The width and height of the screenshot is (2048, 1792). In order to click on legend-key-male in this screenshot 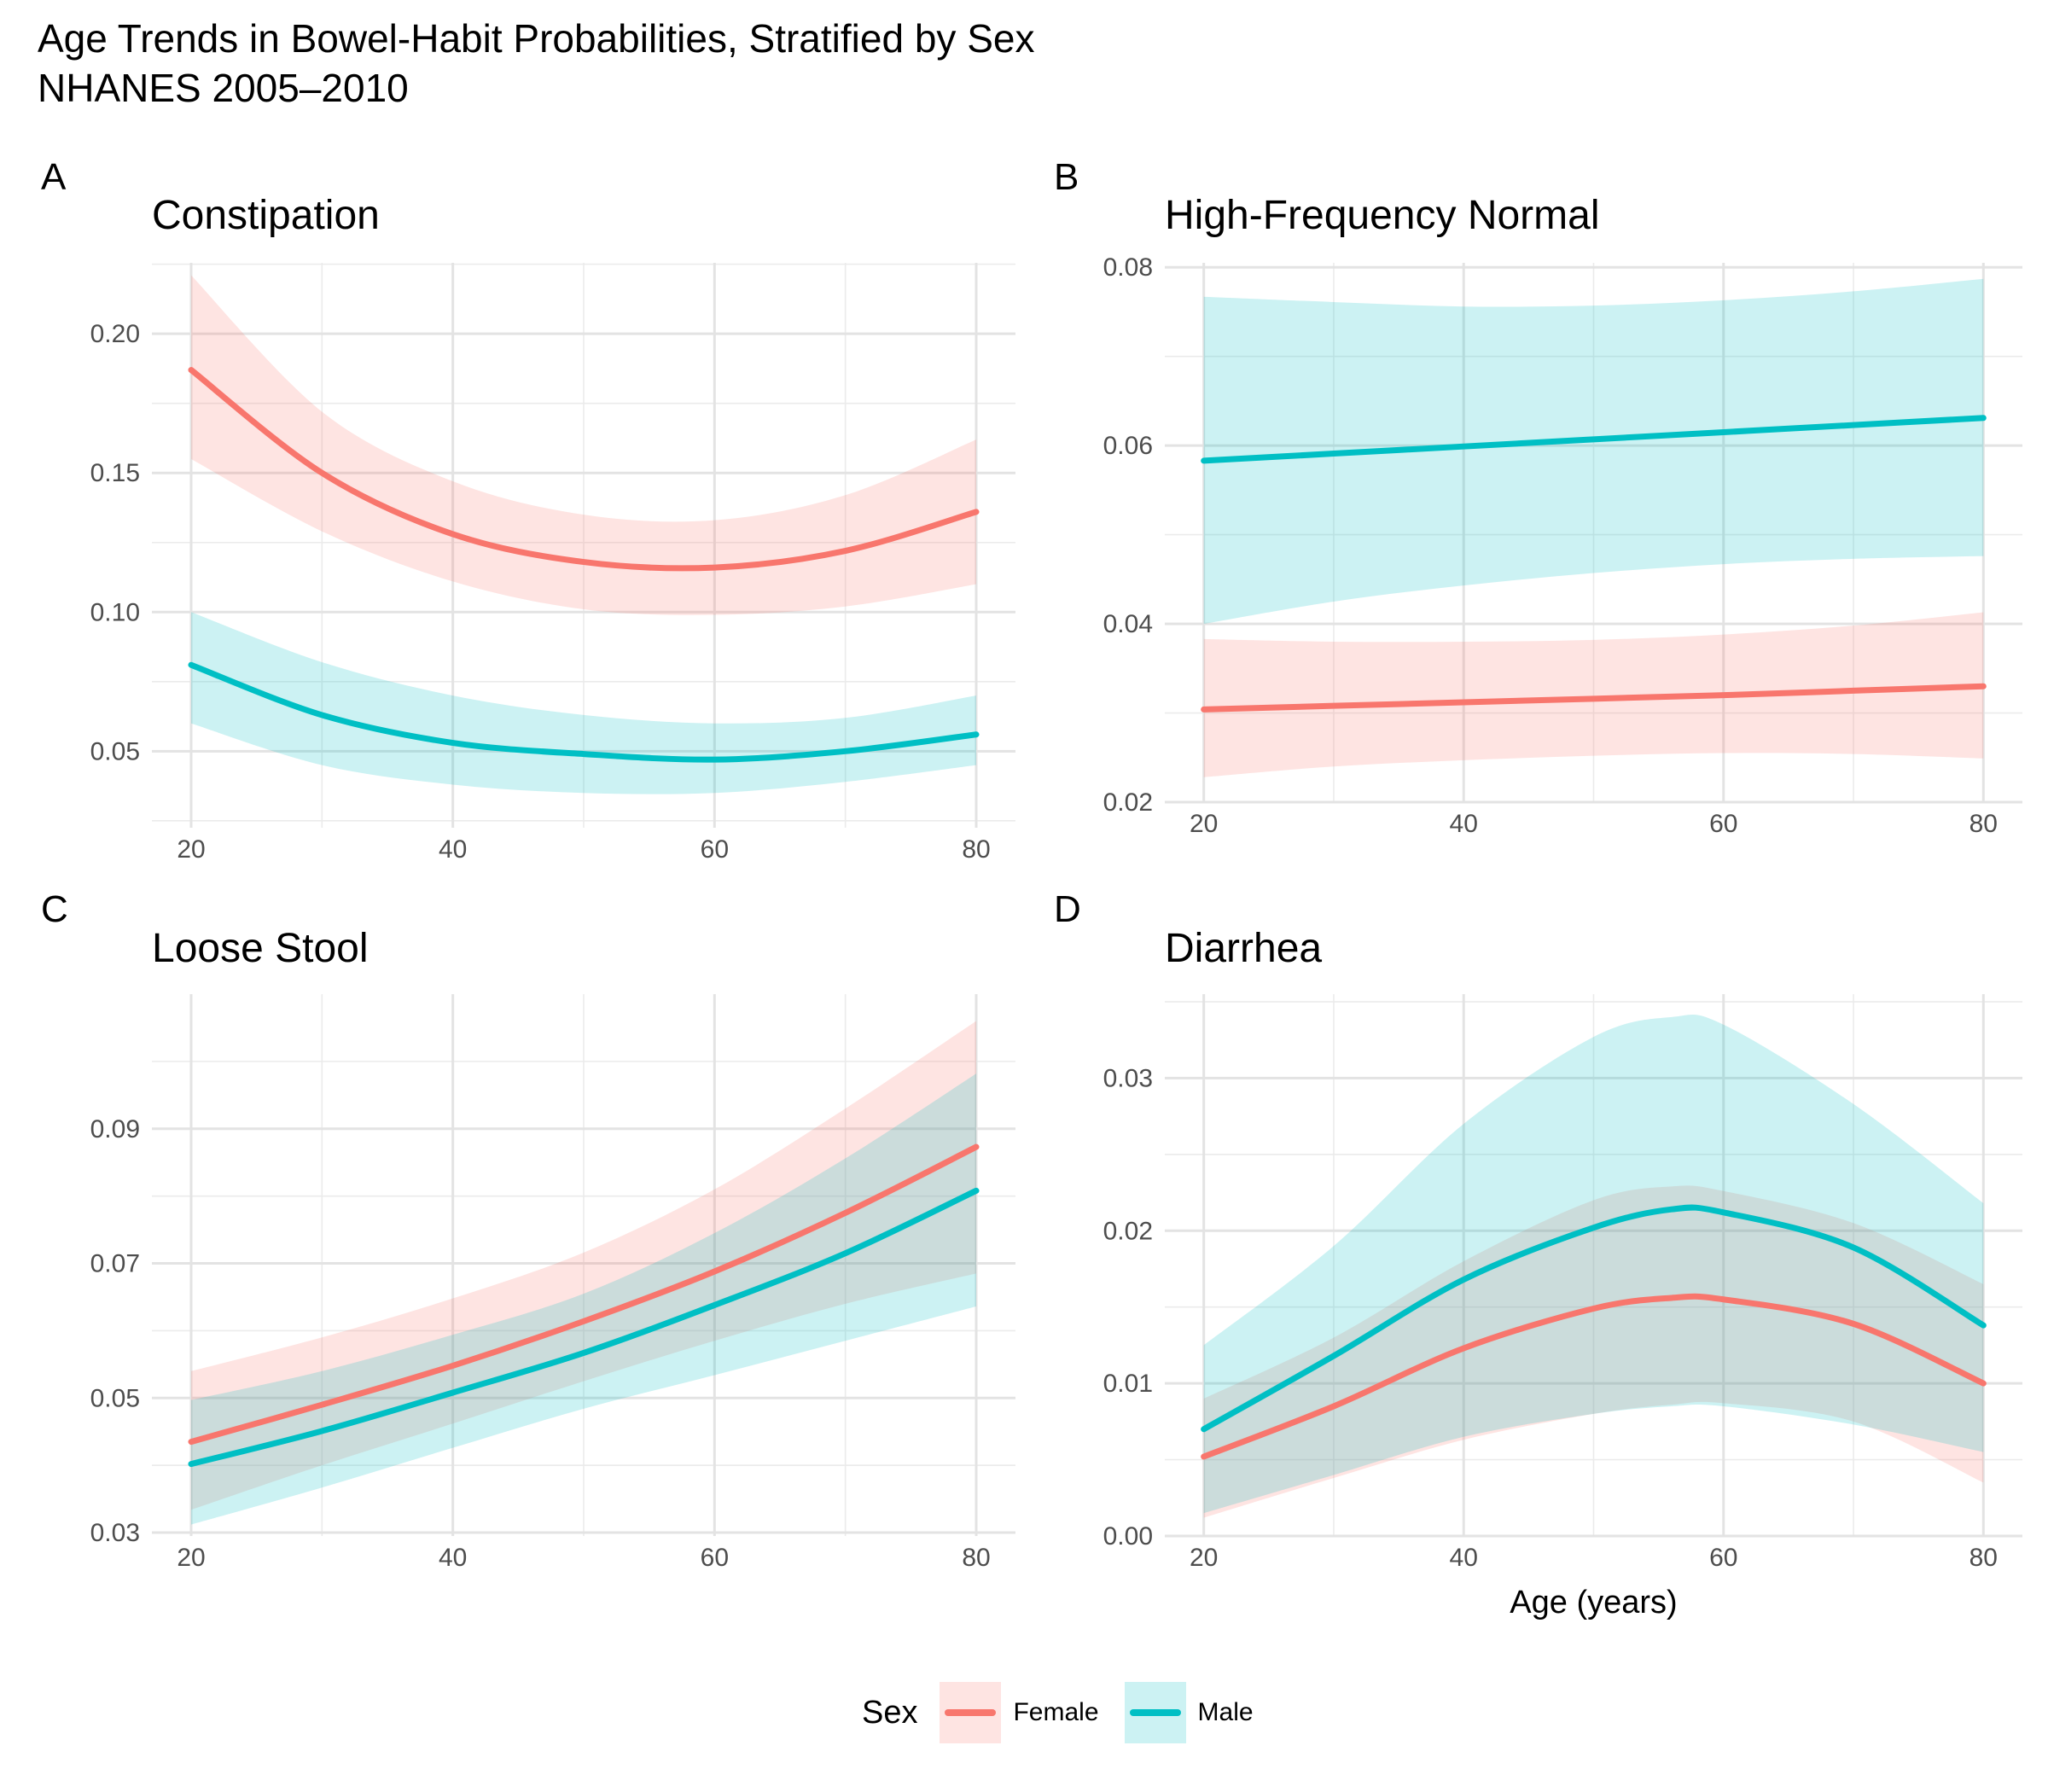, I will do `click(1155, 1712)`.